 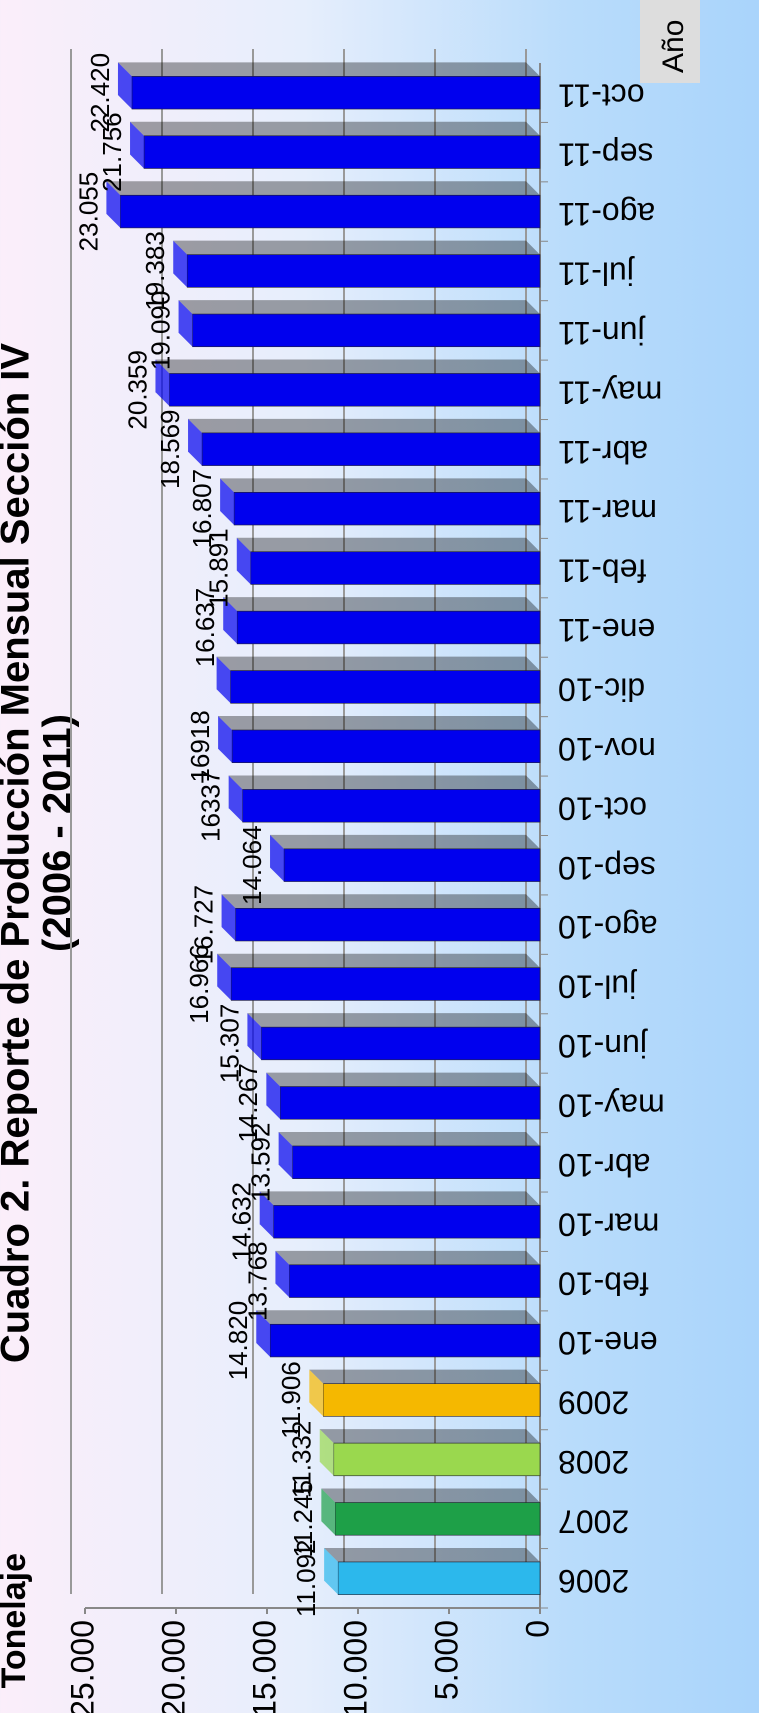 What do you see at coordinates (608, 1224) in the screenshot?
I see `x-tick-label: mar-10` at bounding box center [608, 1224].